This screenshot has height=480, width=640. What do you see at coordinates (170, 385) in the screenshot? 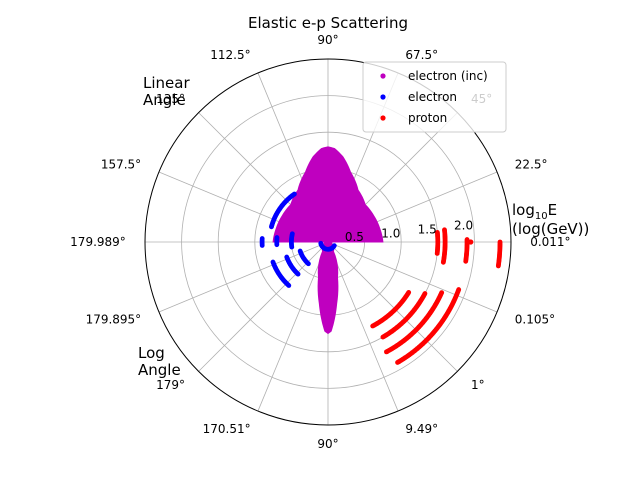
I see `angular-tick-label: 179°` at bounding box center [170, 385].